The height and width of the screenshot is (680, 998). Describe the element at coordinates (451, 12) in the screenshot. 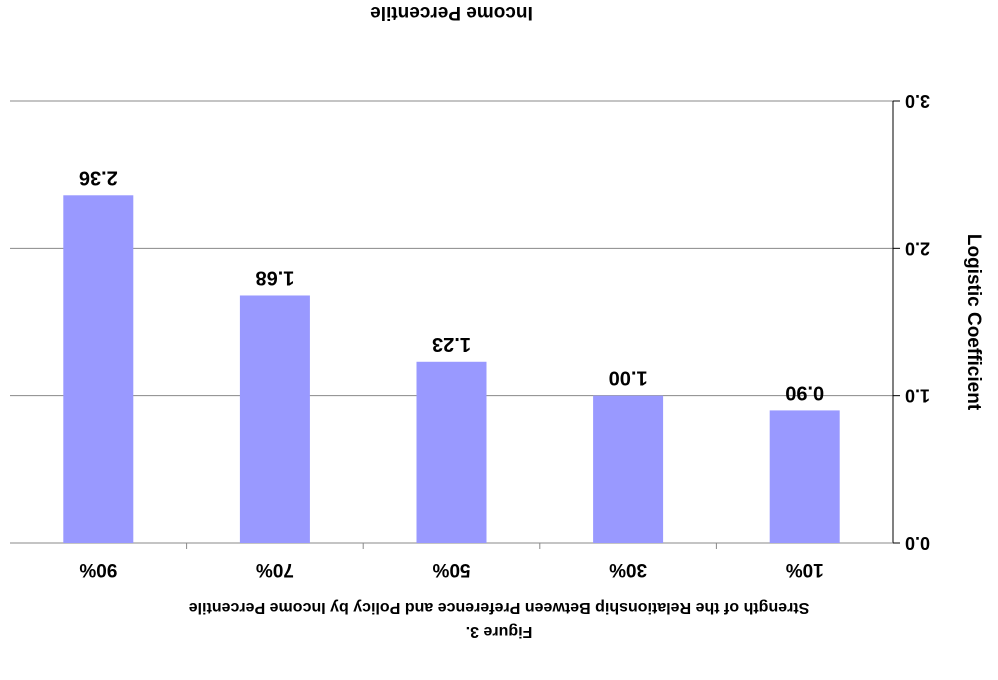

I see `x-axis-label: Income Percentile` at that location.